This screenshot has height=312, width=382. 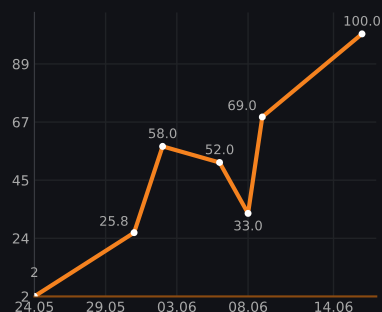 I want to click on data-label: 52.0, so click(x=220, y=149).